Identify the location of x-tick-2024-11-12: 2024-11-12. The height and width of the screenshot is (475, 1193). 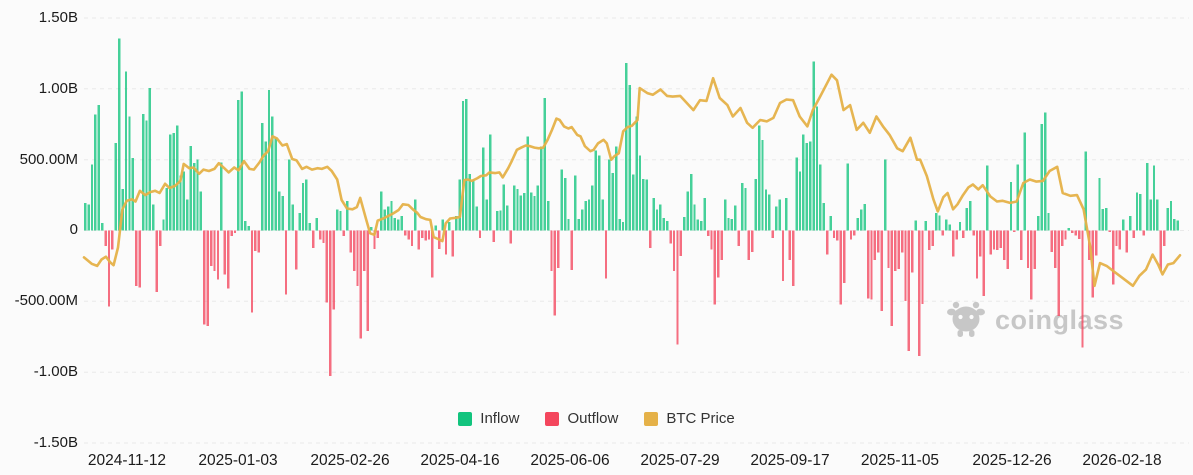
(127, 460).